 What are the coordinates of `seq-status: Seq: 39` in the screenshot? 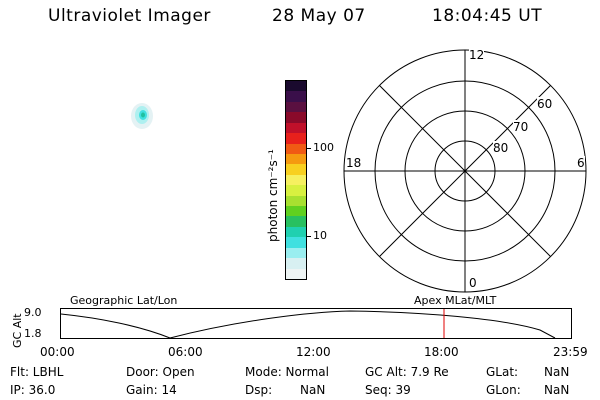 It's located at (388, 390).